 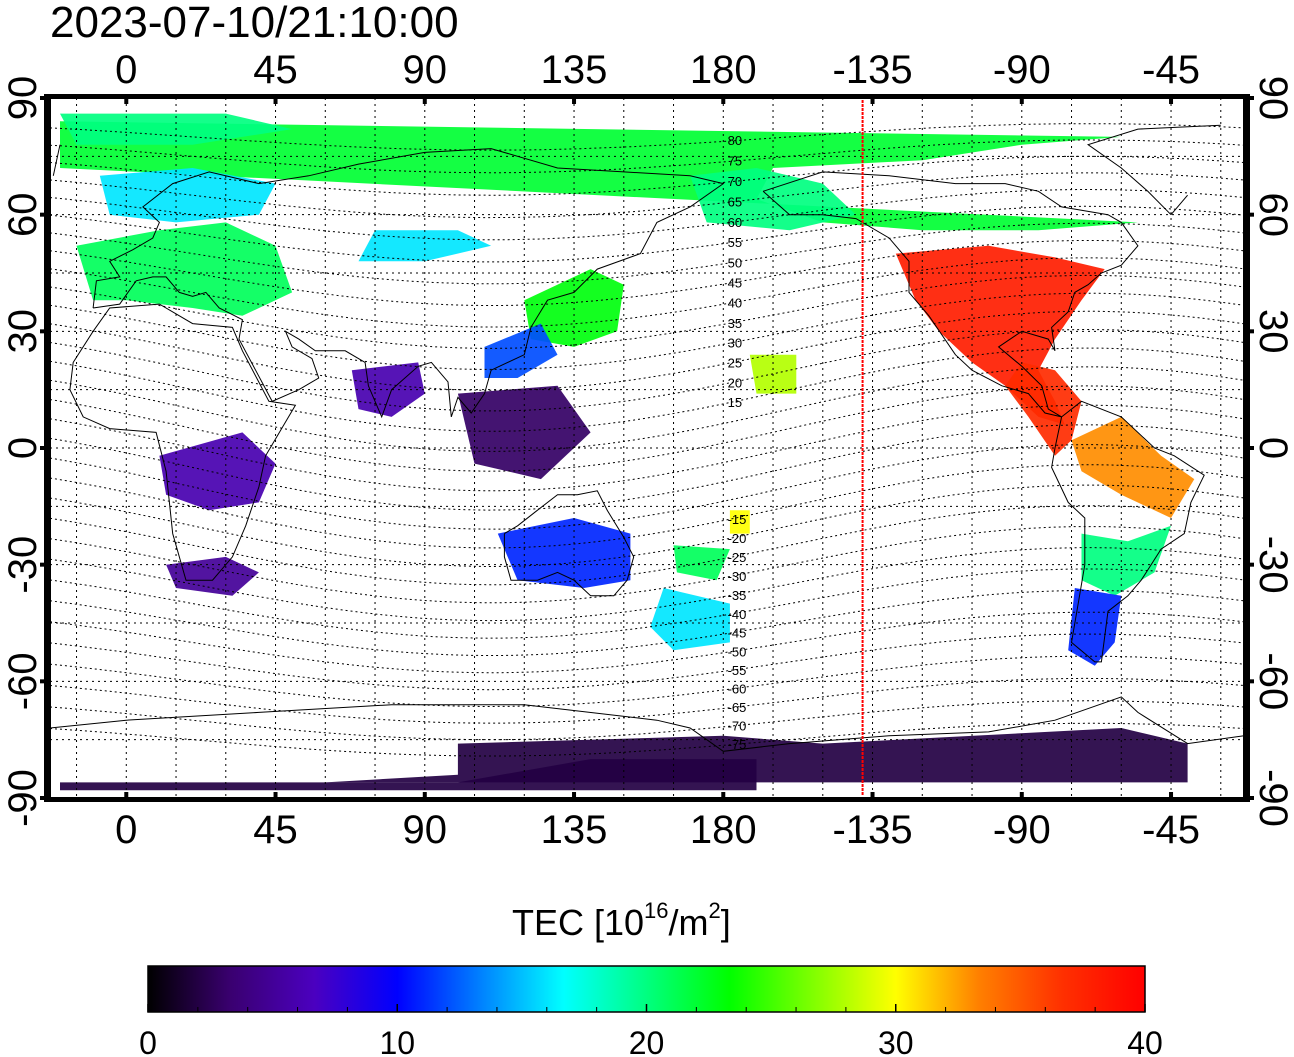 What do you see at coordinates (737, 538) in the screenshot?
I see `magnetic-label--20: -20` at bounding box center [737, 538].